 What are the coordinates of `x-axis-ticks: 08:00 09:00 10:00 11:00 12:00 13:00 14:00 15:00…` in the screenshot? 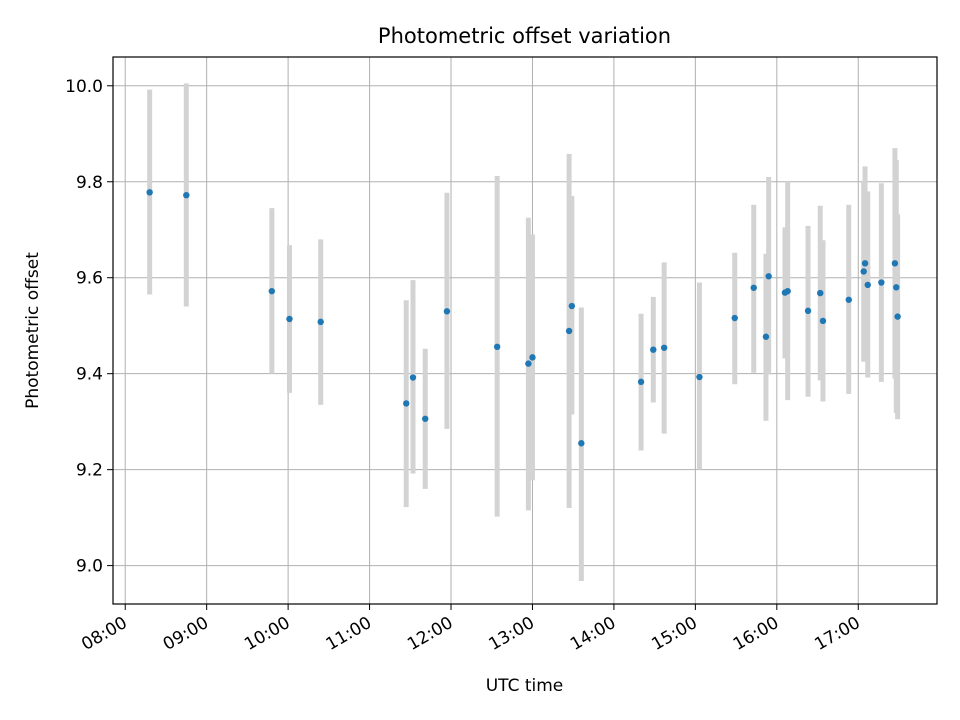 It's located at (471, 629).